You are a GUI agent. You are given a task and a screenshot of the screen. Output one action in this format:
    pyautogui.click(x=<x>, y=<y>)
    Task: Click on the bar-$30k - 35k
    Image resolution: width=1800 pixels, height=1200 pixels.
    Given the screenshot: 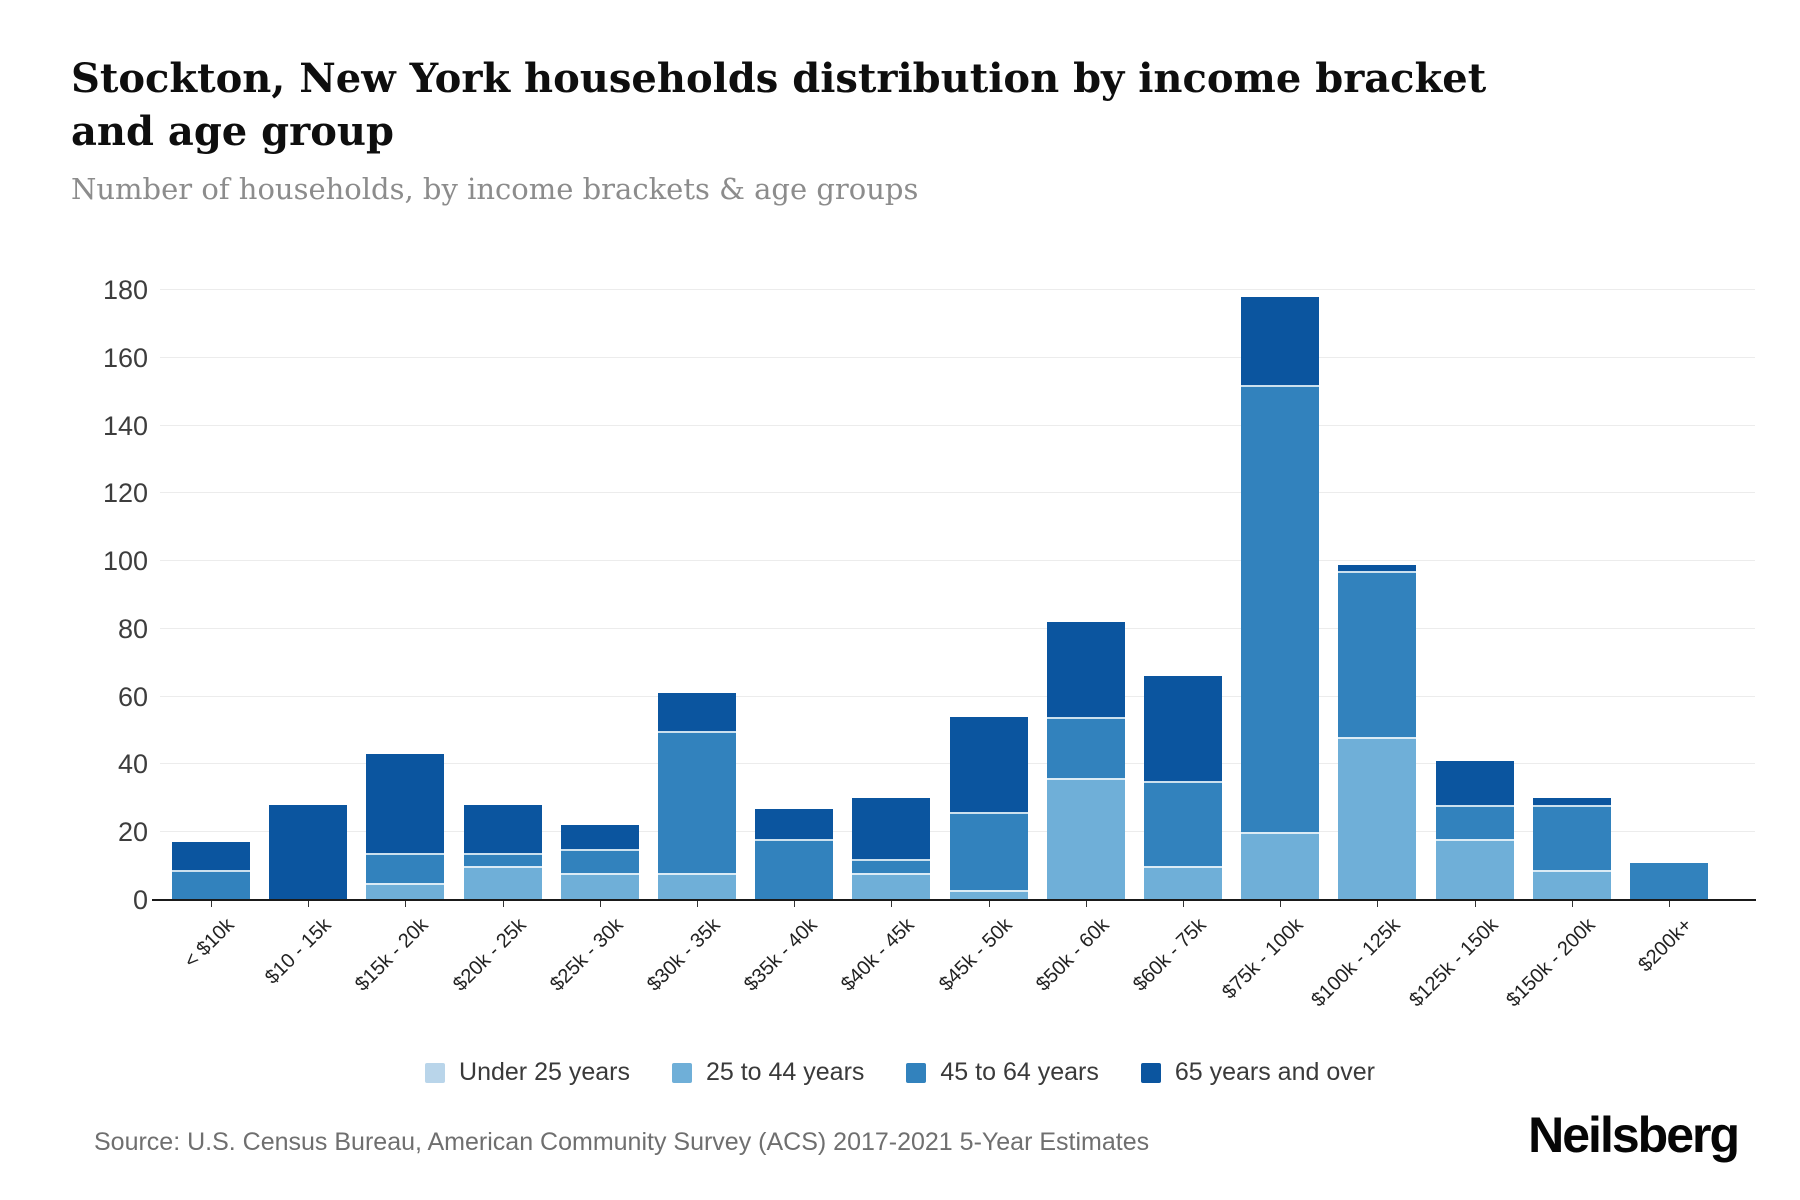 What is the action you would take?
    pyautogui.click(x=697, y=796)
    